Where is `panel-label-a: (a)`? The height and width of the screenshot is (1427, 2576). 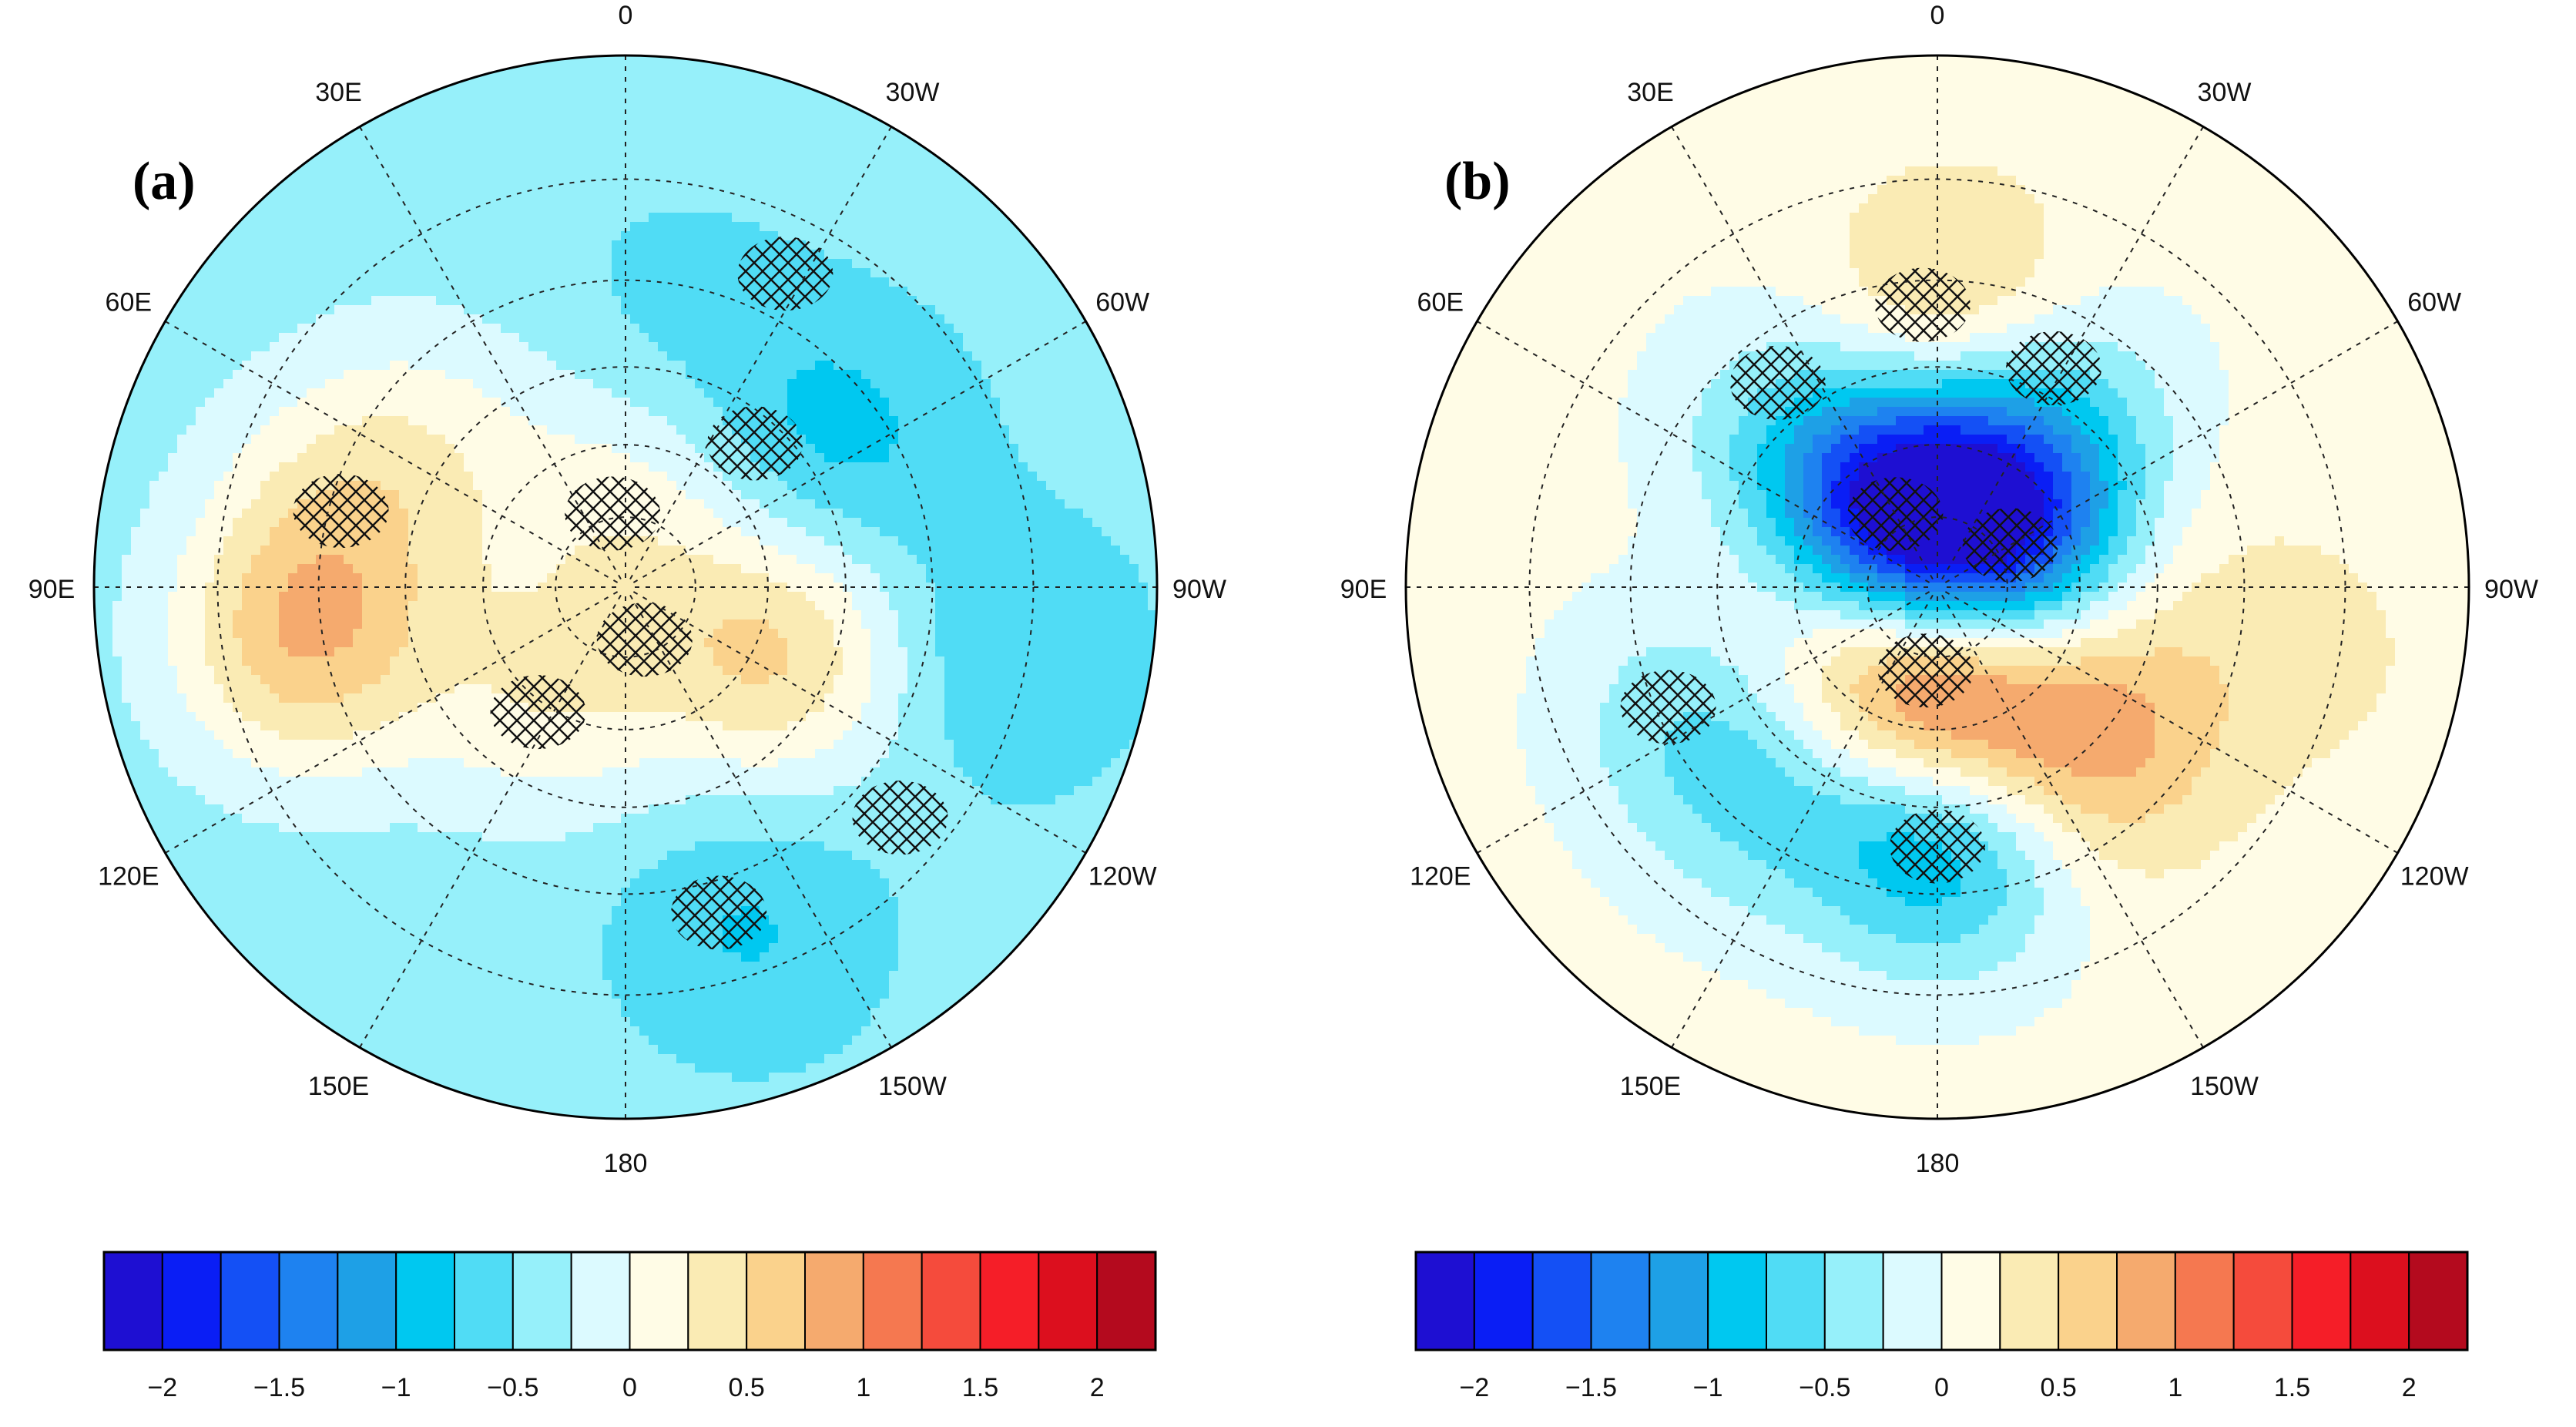 panel-label-a: (a) is located at coordinates (164, 181).